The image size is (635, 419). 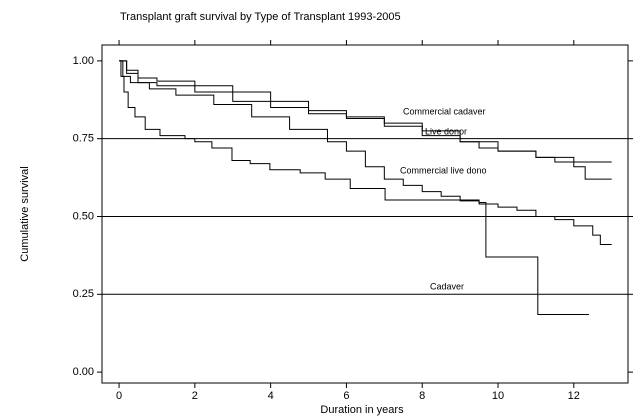 What do you see at coordinates (444, 111) in the screenshot?
I see `curve-label: Commercial cadaver` at bounding box center [444, 111].